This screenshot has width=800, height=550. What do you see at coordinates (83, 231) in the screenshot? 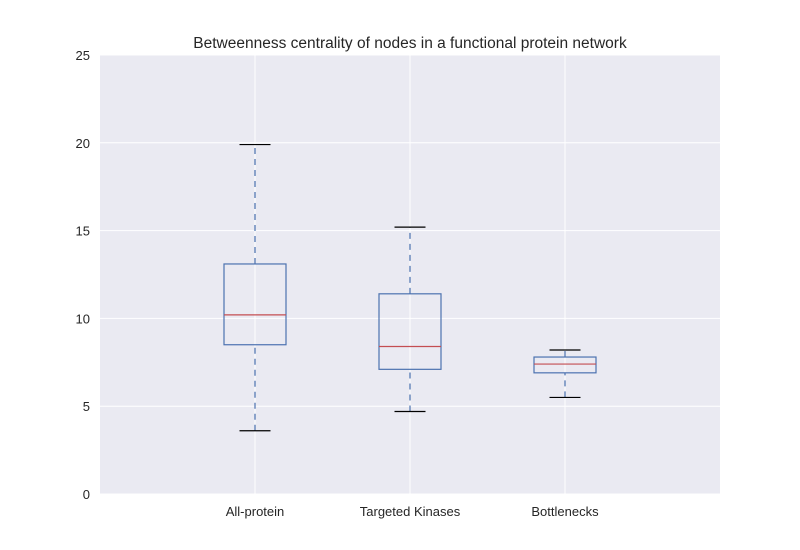
I see `y-tick-label: 15` at bounding box center [83, 231].